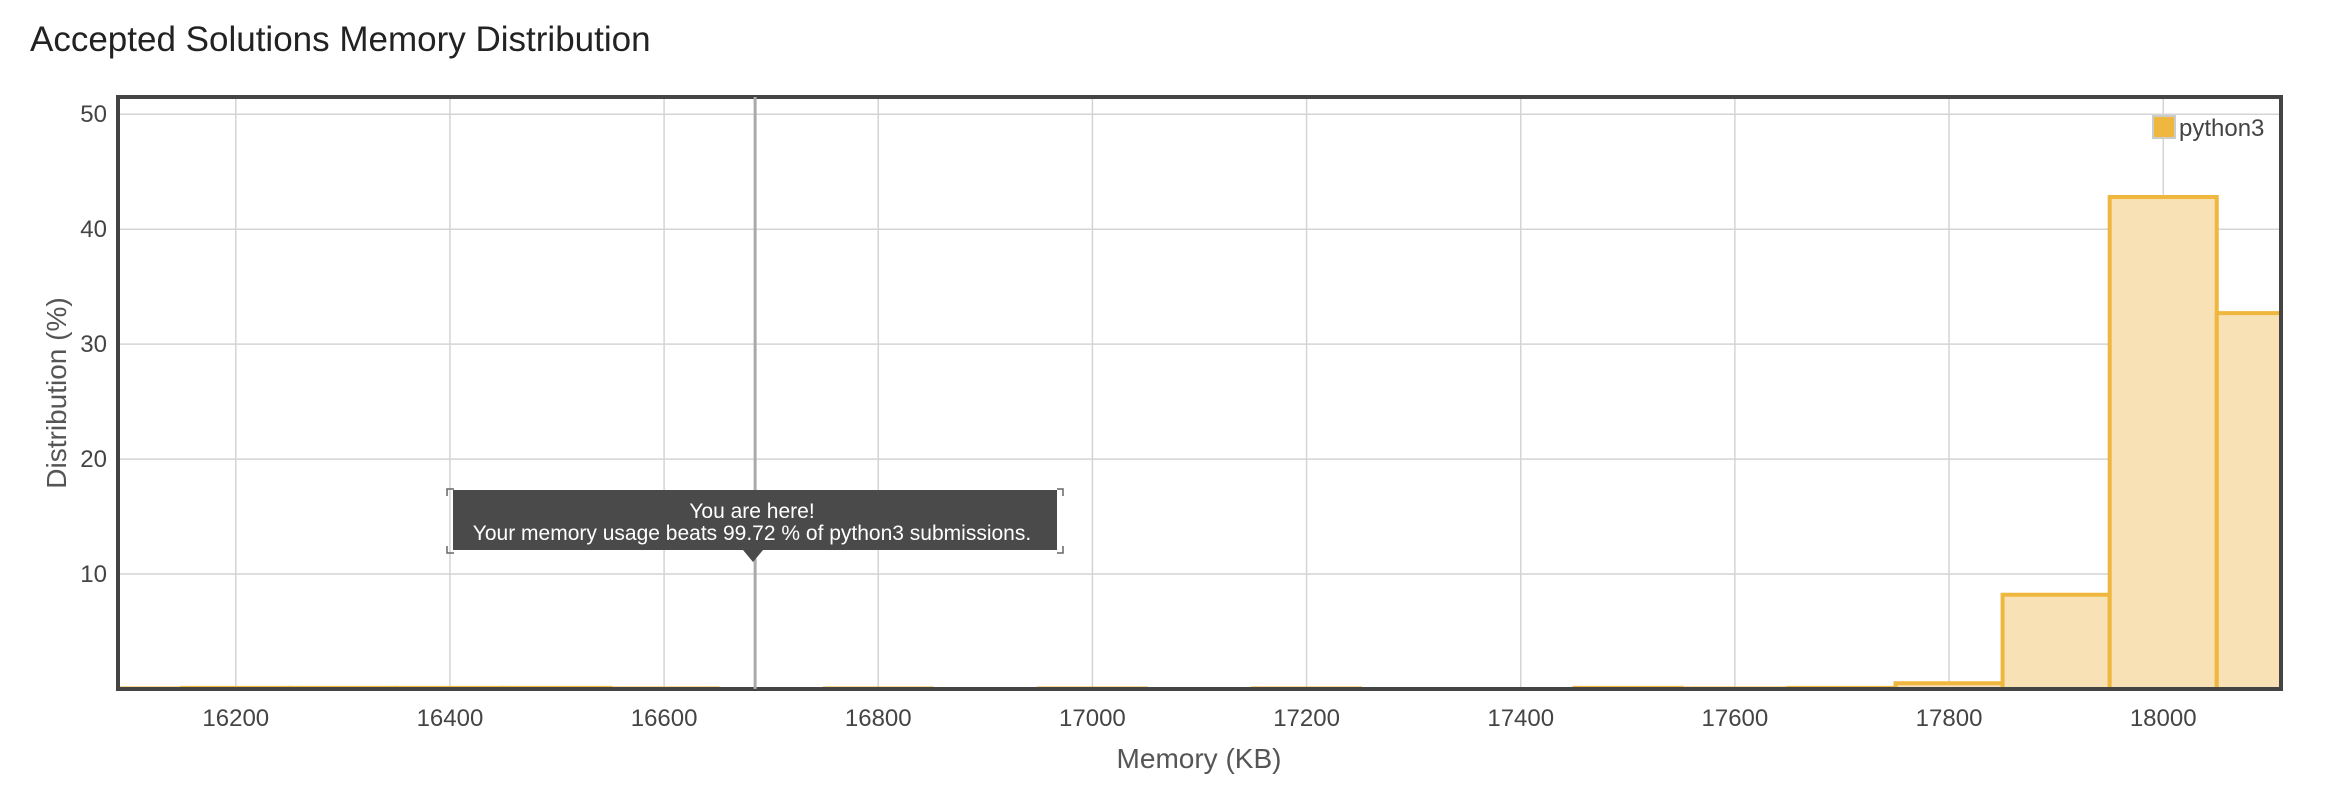 The width and height of the screenshot is (2328, 796). I want to click on legend: python3, so click(2208, 128).